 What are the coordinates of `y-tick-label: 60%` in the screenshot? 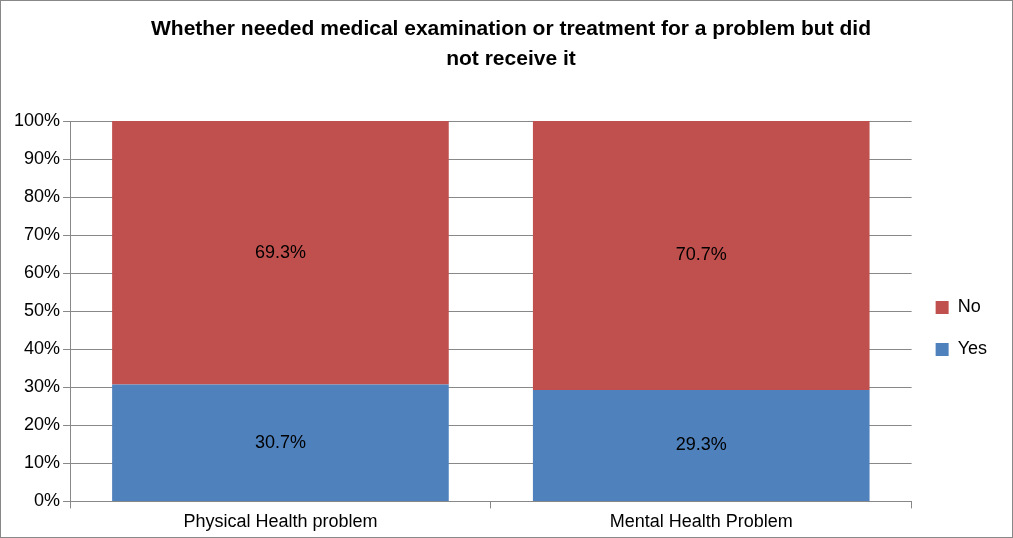 It's located at (42, 272).